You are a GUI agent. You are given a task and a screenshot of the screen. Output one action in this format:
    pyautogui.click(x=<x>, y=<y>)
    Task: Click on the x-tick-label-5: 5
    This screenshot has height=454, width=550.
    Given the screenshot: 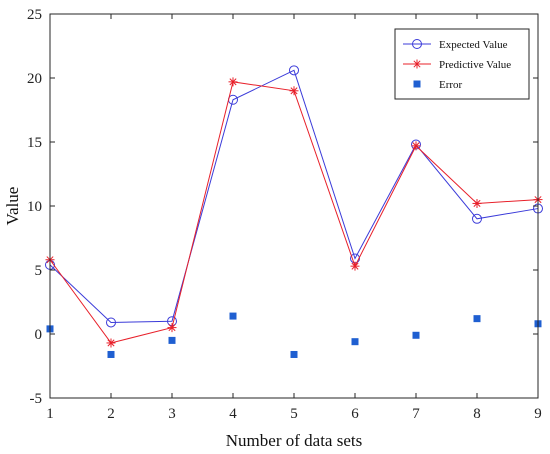 What is the action you would take?
    pyautogui.click(x=294, y=414)
    